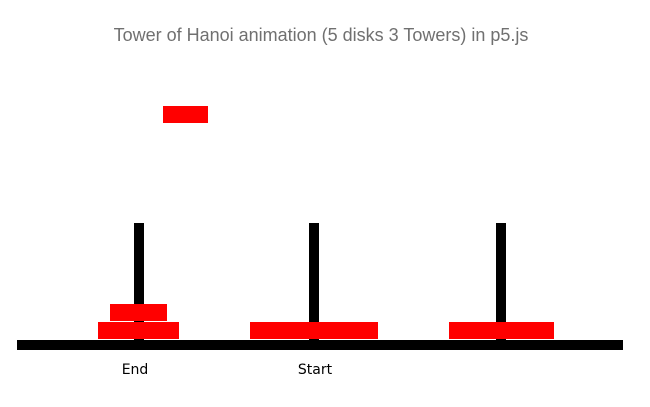 The width and height of the screenshot is (650, 407). What do you see at coordinates (135, 370) in the screenshot?
I see `tower-1-label: End` at bounding box center [135, 370].